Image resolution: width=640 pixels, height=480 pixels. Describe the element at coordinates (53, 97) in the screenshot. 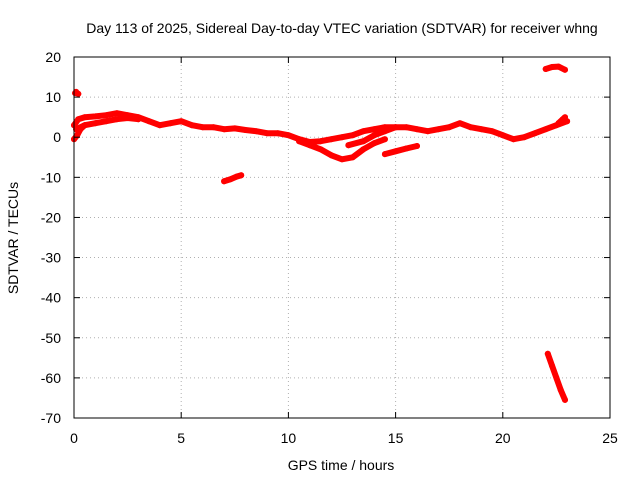

I see `y-tick-label: 10` at that location.